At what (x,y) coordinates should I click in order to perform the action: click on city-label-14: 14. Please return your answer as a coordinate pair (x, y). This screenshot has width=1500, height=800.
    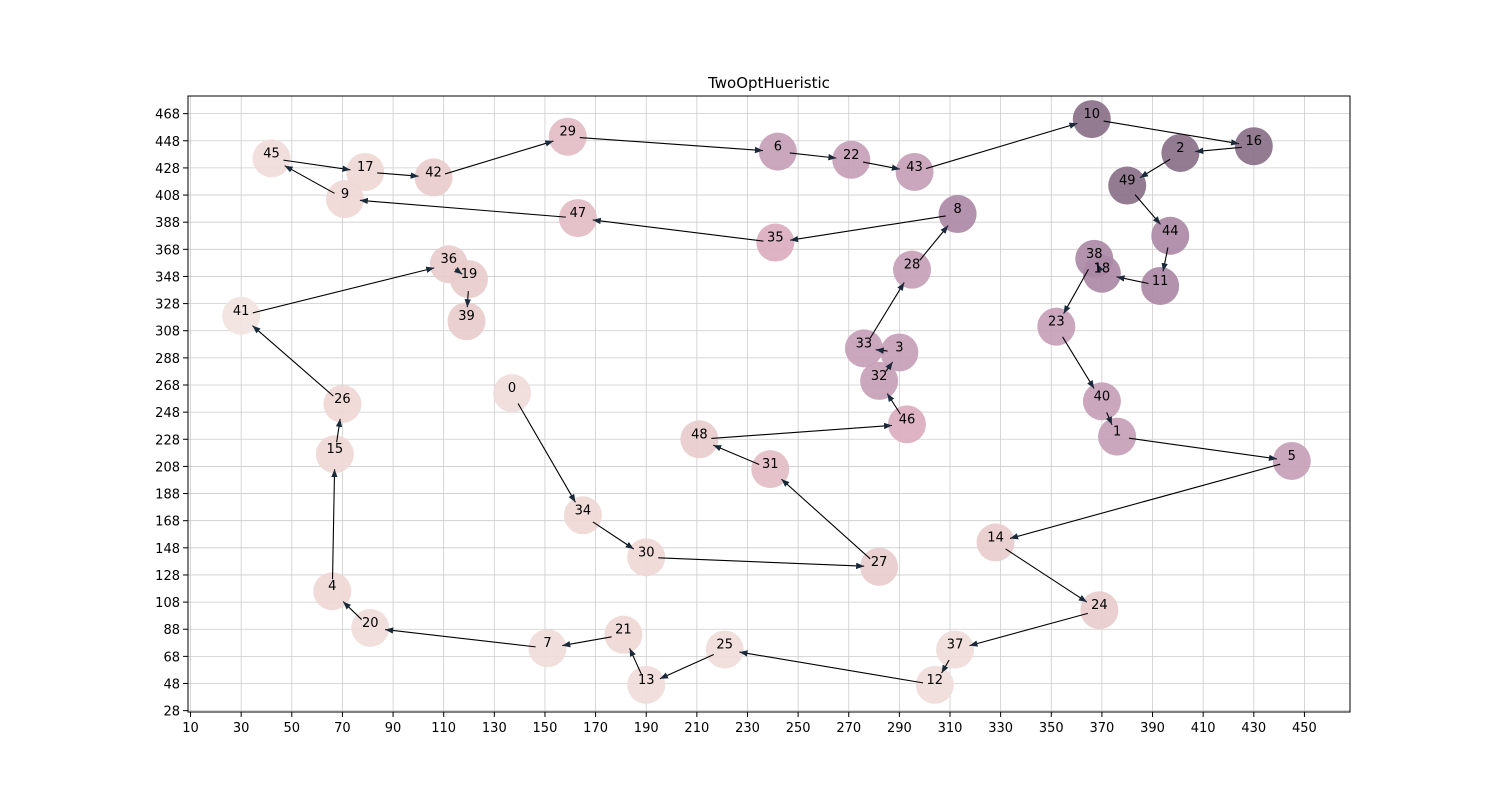
    Looking at the image, I should click on (995, 537).